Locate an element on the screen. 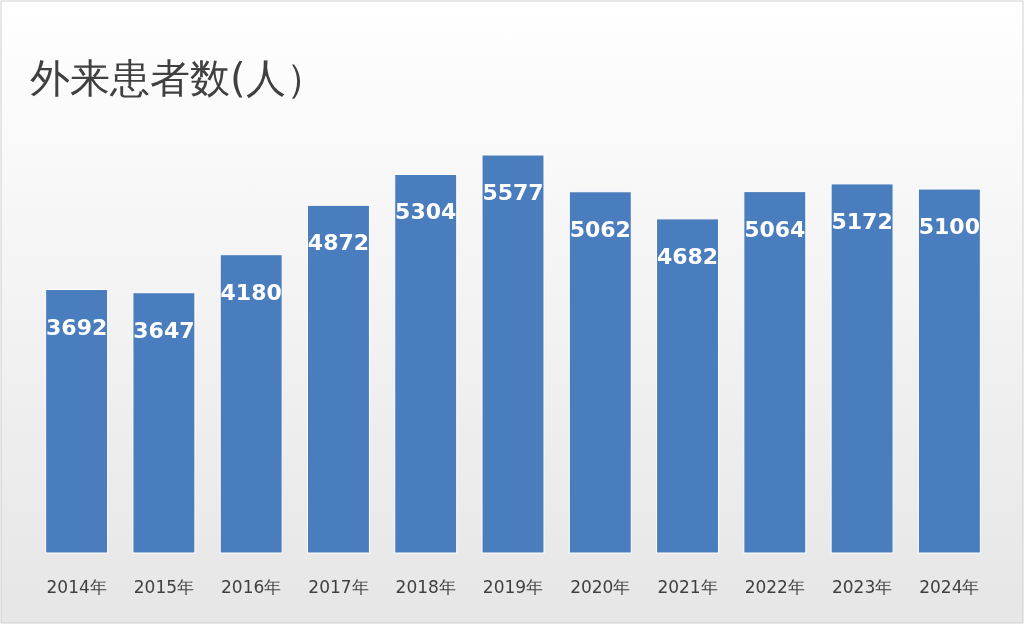 The height and width of the screenshot is (624, 1024). data-label: 5062 is located at coordinates (600, 229).